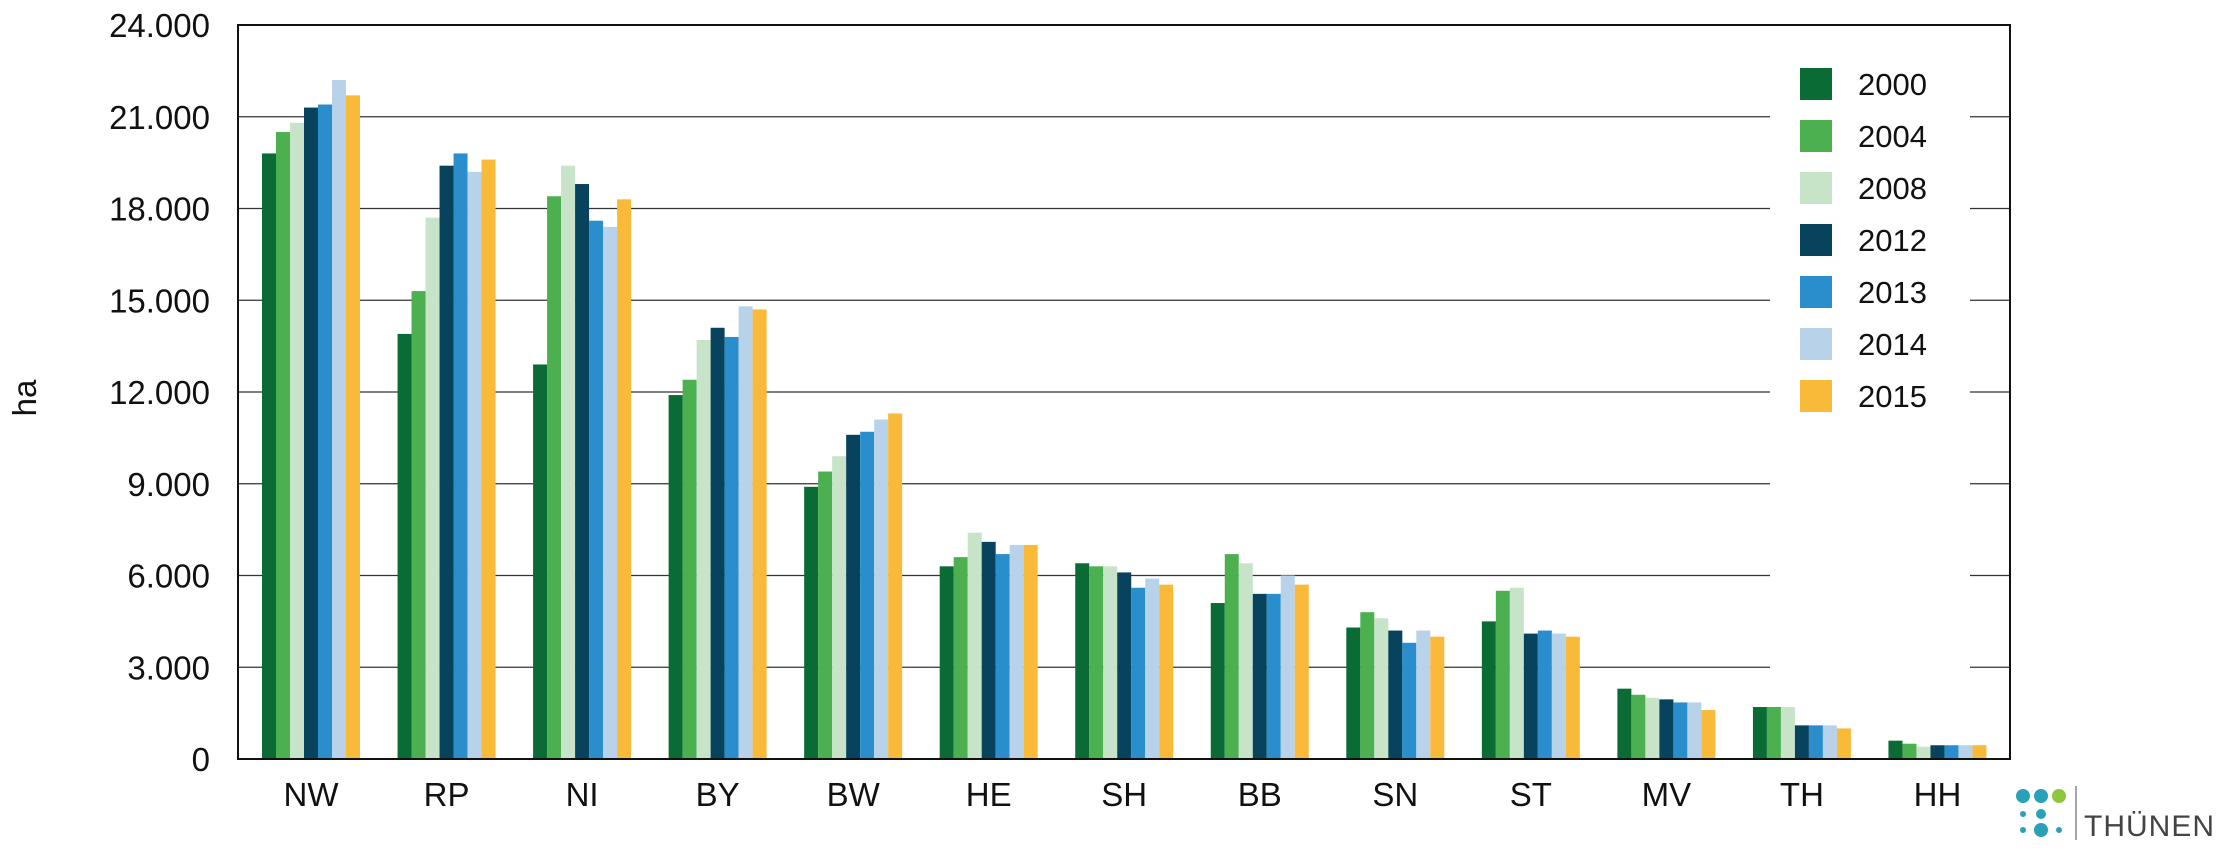 Image resolution: width=2219 pixels, height=857 pixels. I want to click on bar-ni-2014, so click(610, 493).